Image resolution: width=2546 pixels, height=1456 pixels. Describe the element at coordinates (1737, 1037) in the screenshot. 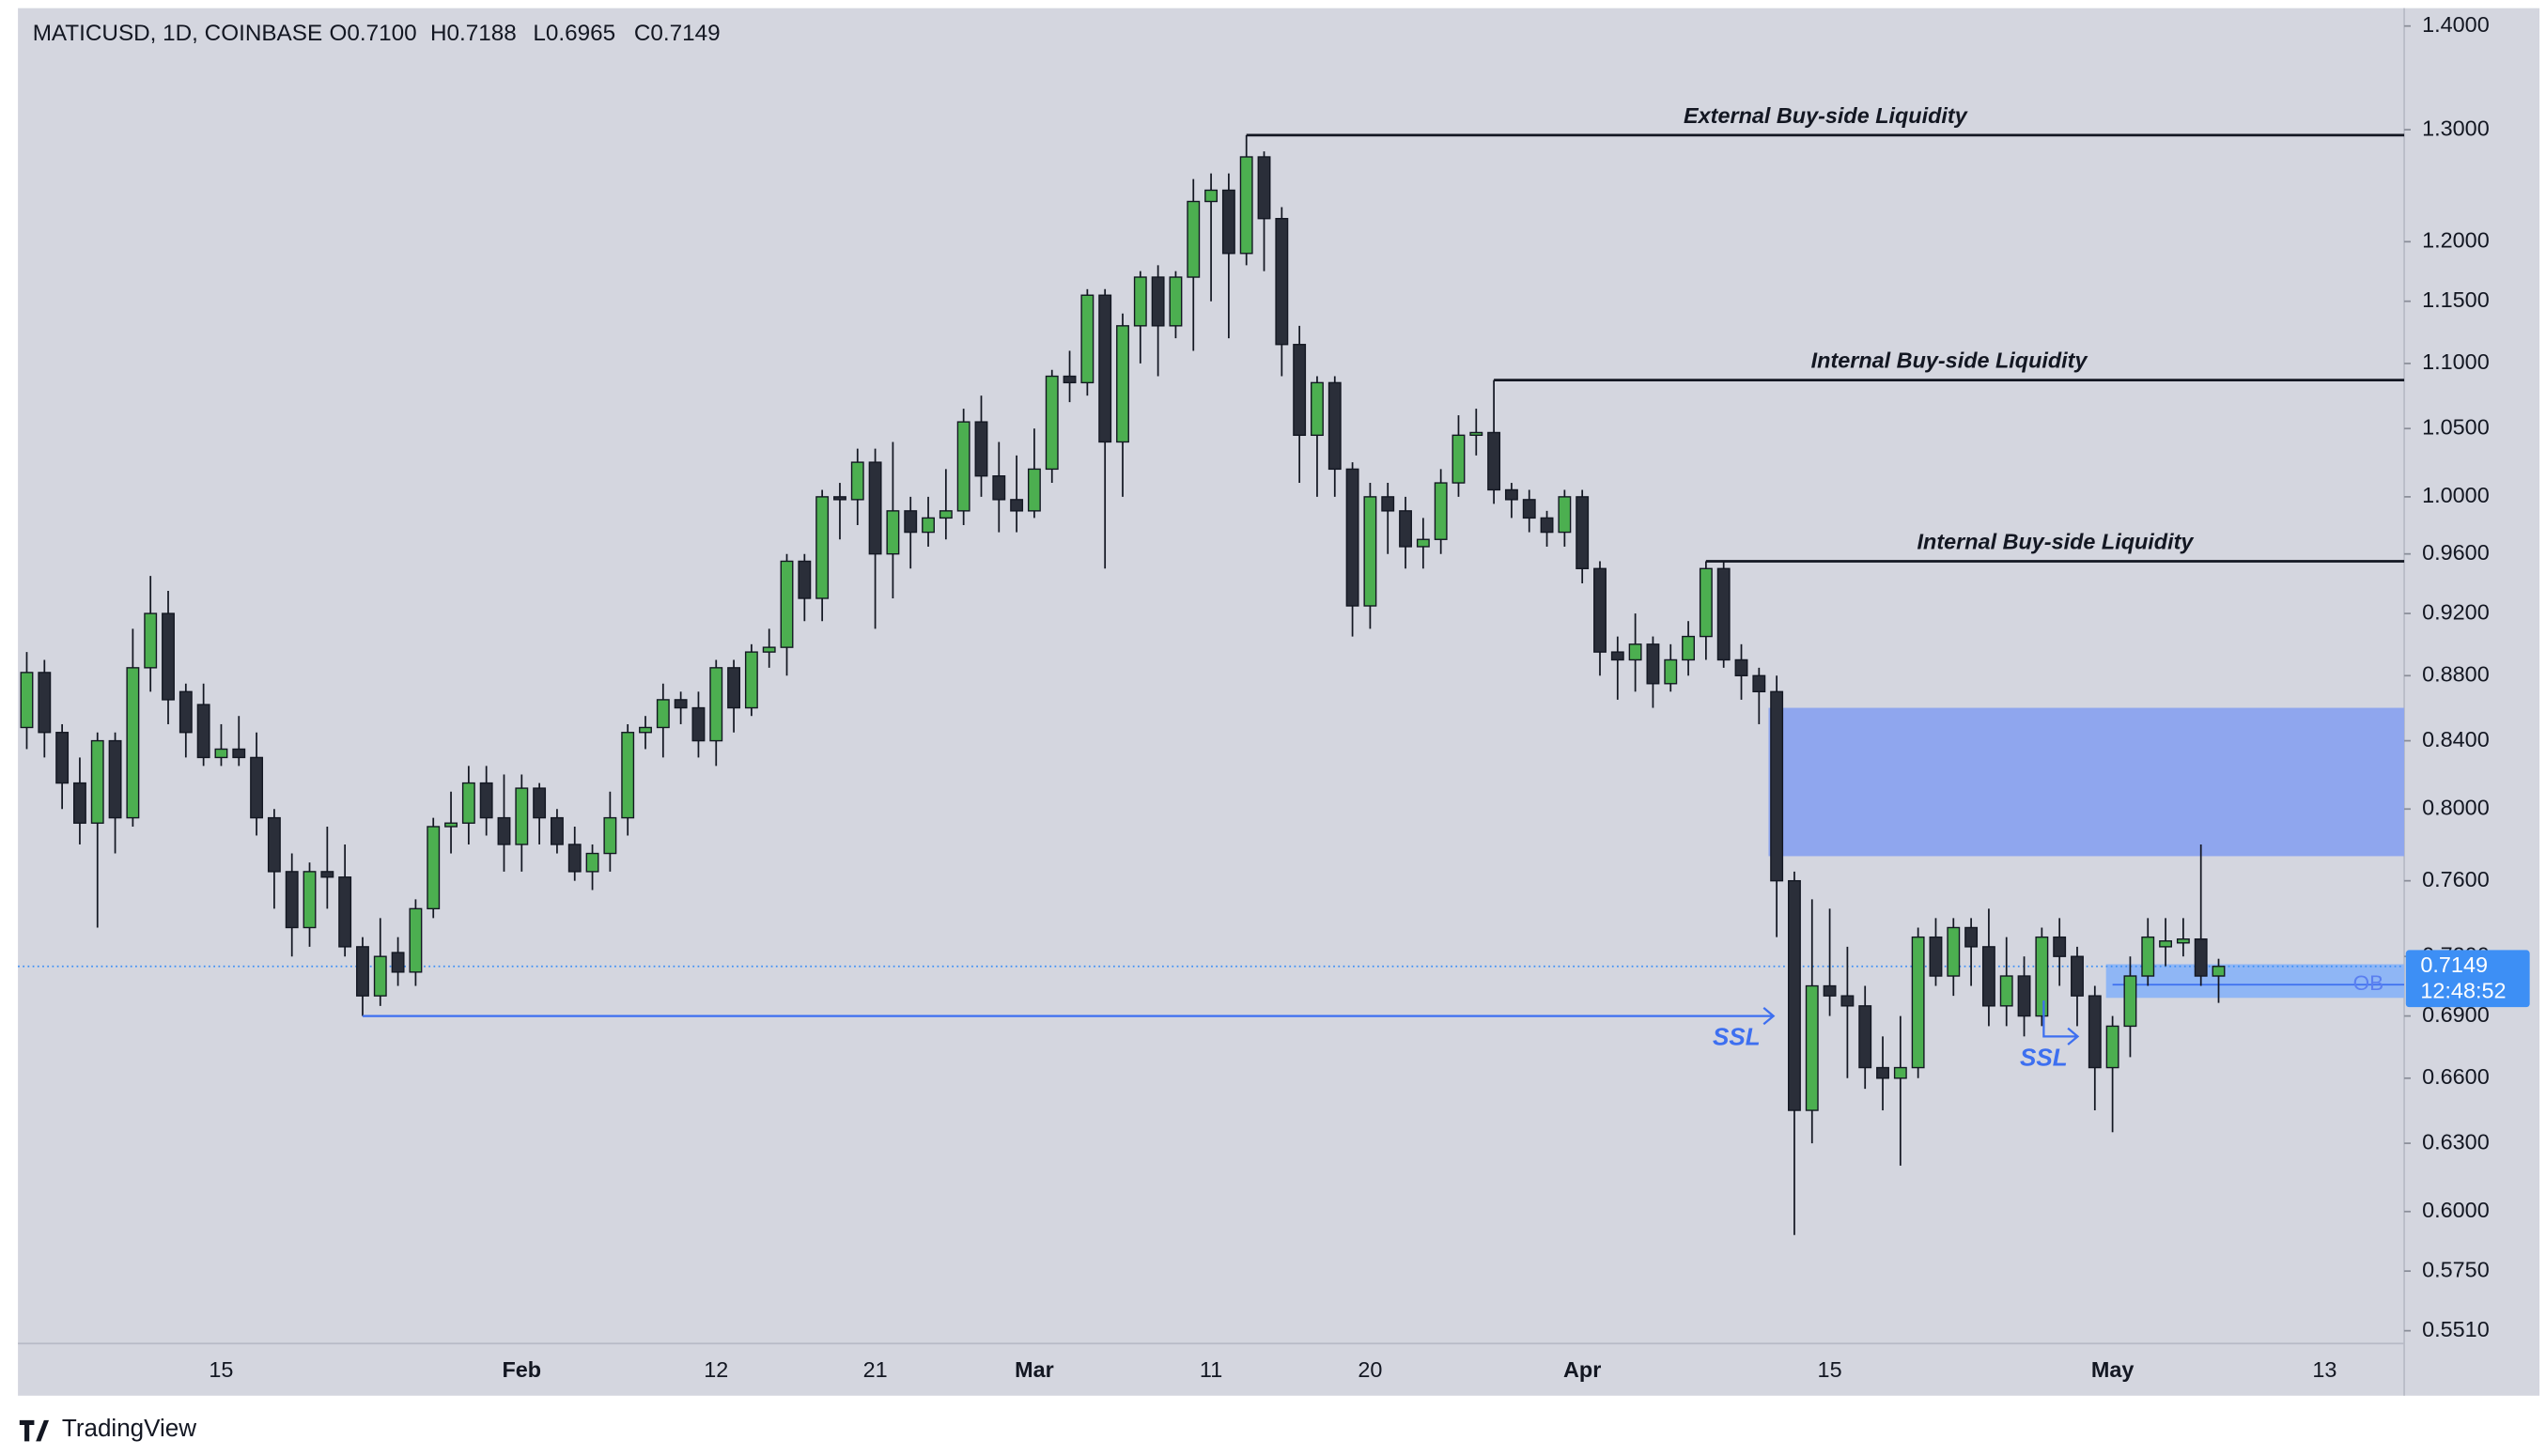

I see `ssl-label: SSL` at that location.